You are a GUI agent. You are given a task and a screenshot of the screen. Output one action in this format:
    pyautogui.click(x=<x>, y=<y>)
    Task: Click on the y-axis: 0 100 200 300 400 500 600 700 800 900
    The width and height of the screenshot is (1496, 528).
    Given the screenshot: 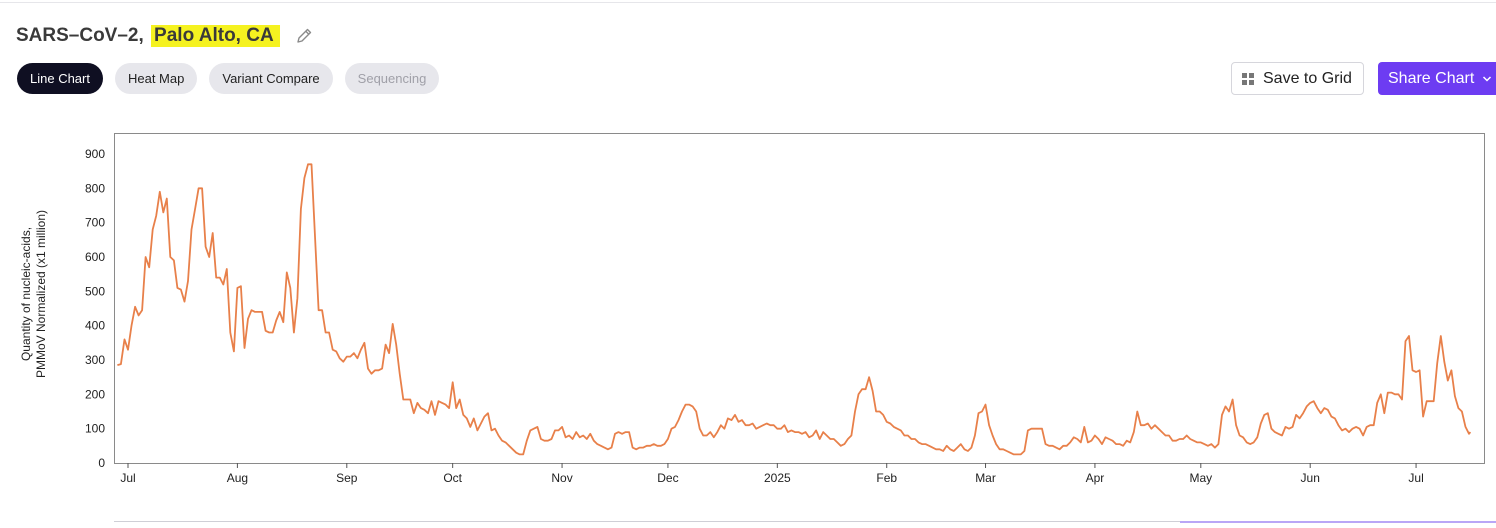 What is the action you would take?
    pyautogui.click(x=95, y=308)
    